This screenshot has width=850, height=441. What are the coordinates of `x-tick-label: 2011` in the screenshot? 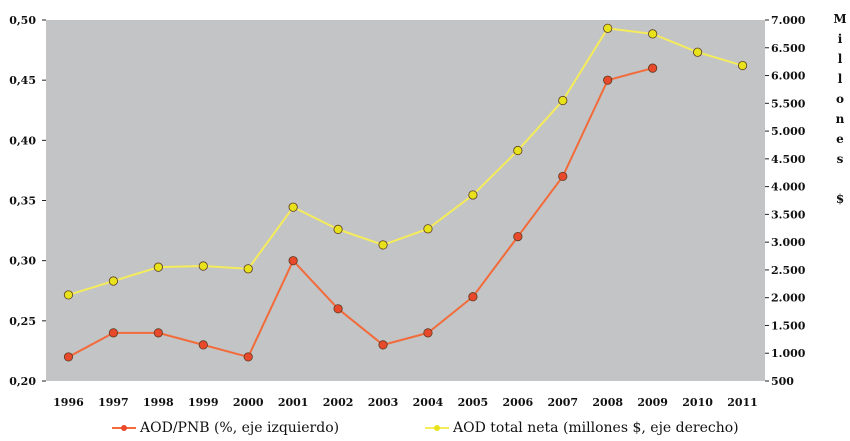 It's located at (742, 402).